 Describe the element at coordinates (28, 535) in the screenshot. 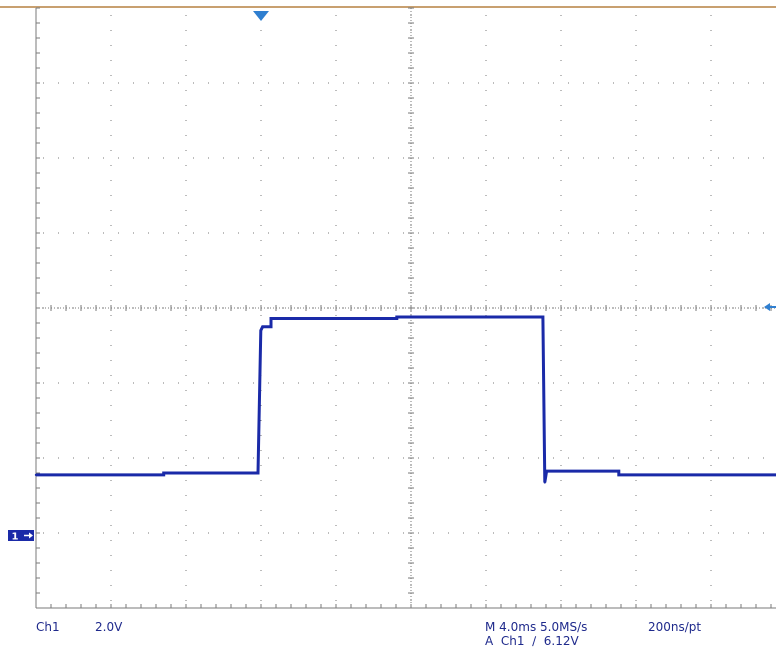

I see `arrow-right-icon` at that location.